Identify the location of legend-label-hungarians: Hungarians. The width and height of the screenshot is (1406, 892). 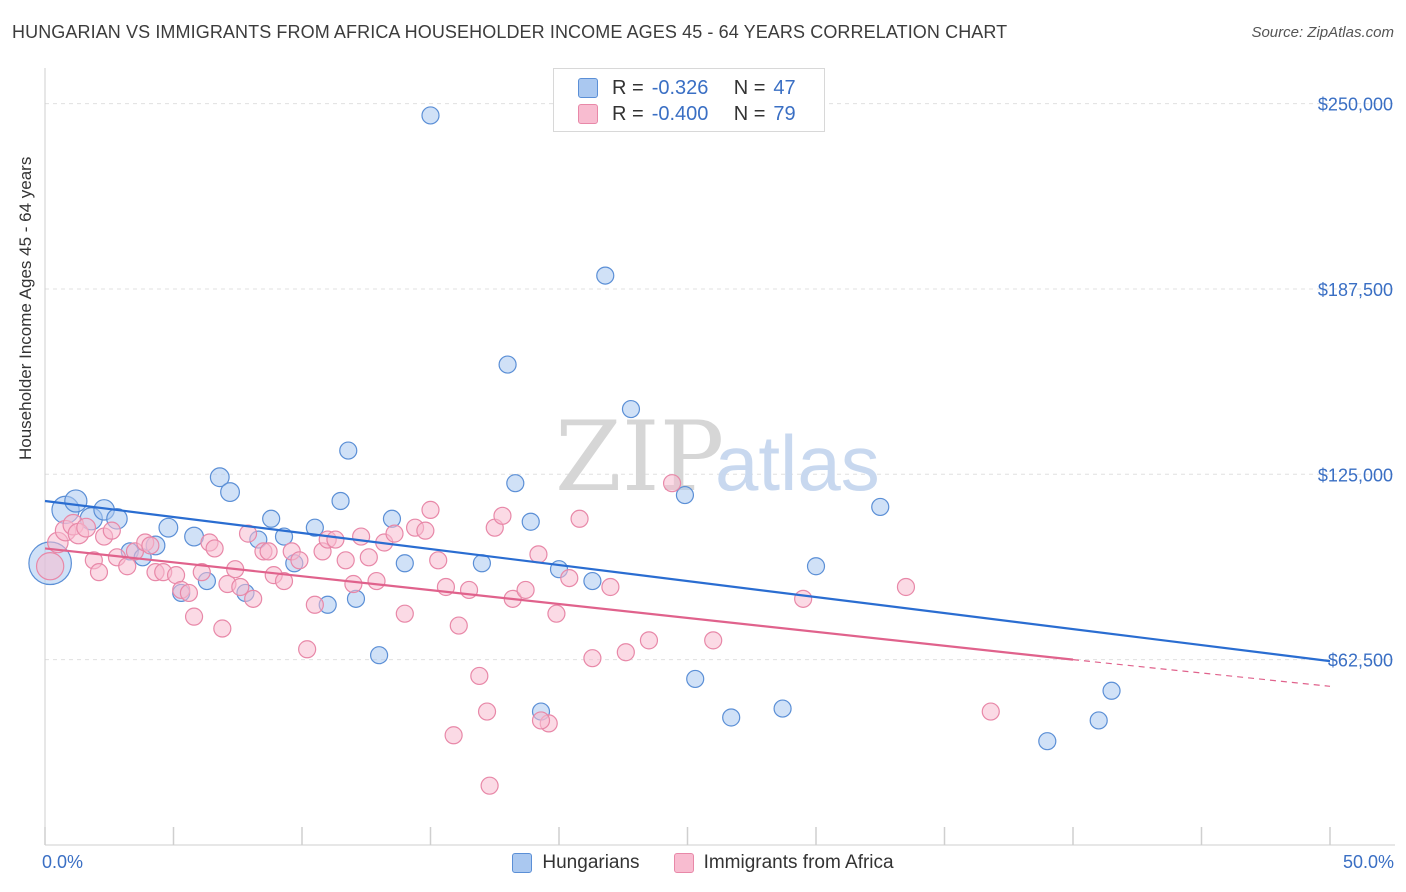
(591, 862).